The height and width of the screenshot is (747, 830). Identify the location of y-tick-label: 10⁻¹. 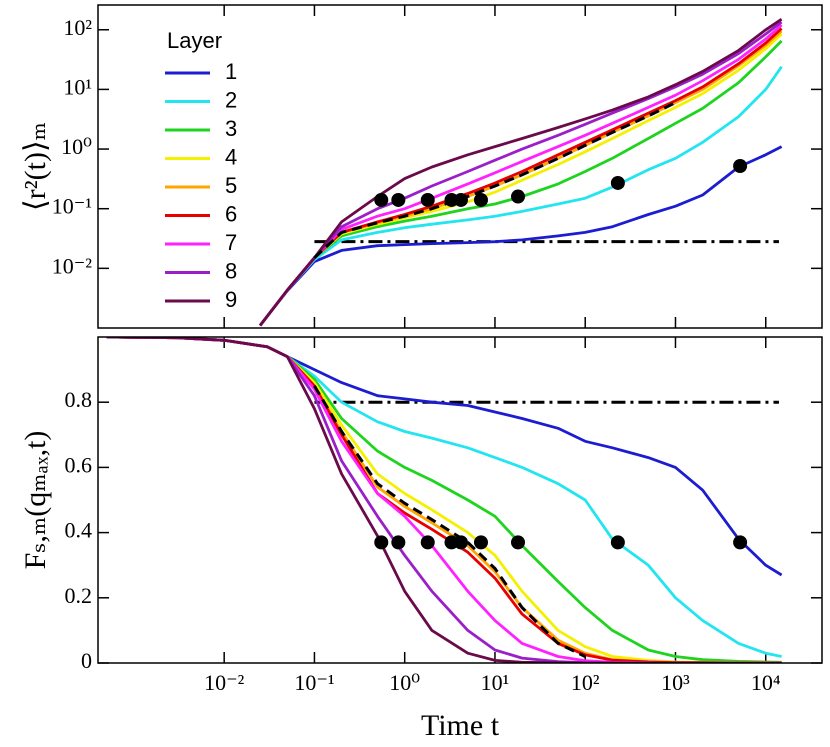
(72, 206).